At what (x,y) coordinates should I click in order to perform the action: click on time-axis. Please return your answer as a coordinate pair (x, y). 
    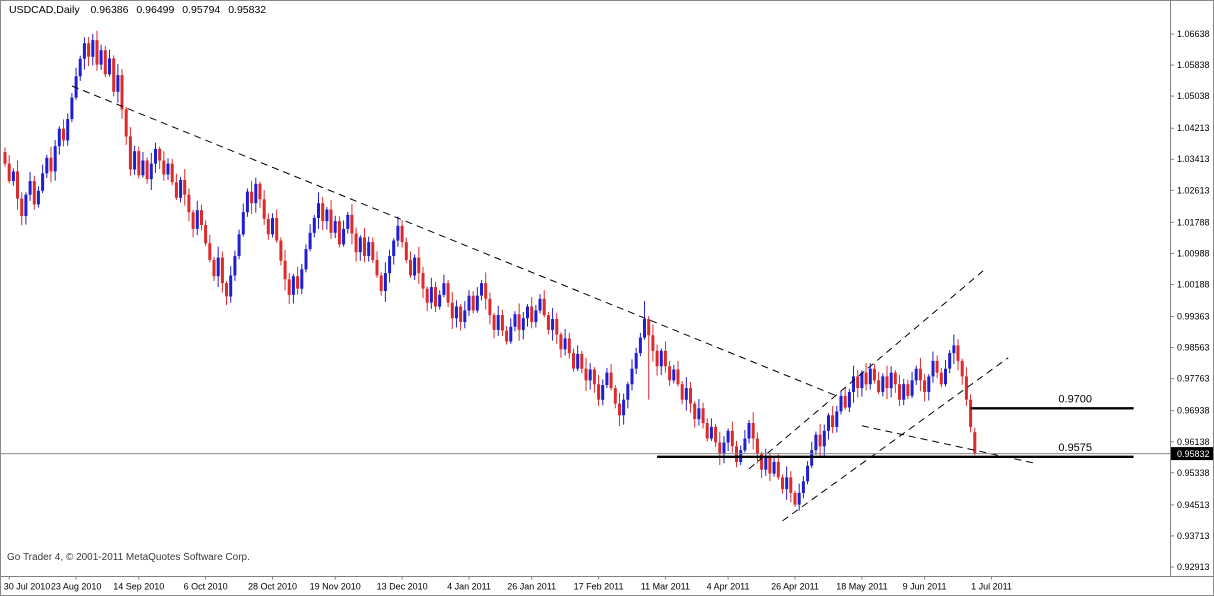
    Looking at the image, I should click on (607, 586).